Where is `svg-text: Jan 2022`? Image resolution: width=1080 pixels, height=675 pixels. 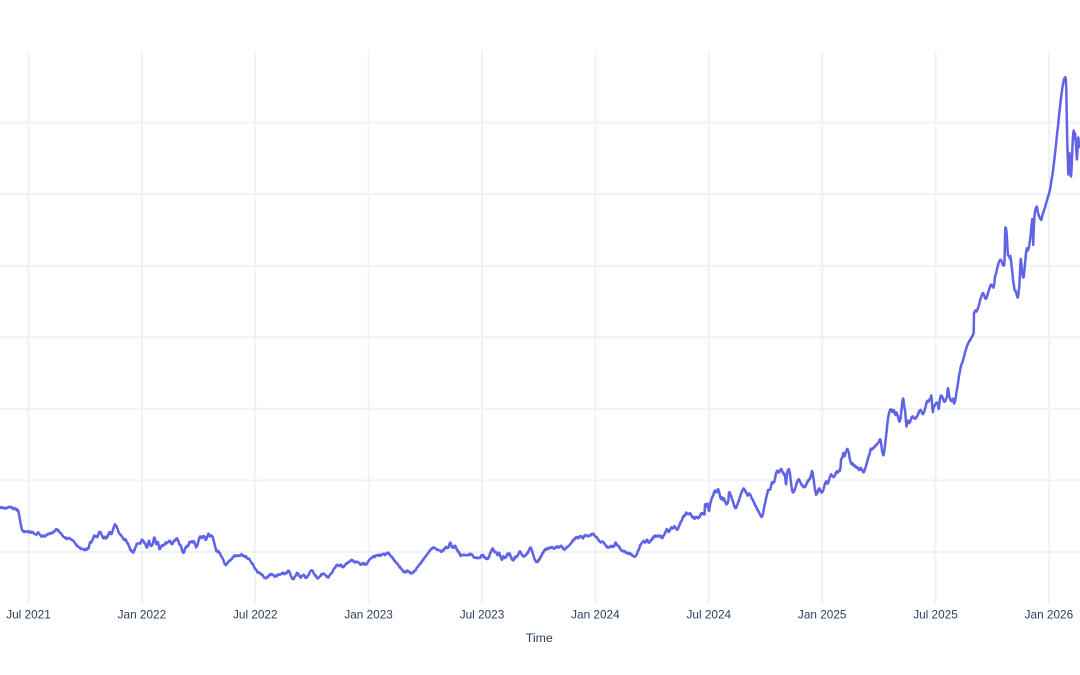 svg-text: Jan 2022 is located at coordinates (142, 615).